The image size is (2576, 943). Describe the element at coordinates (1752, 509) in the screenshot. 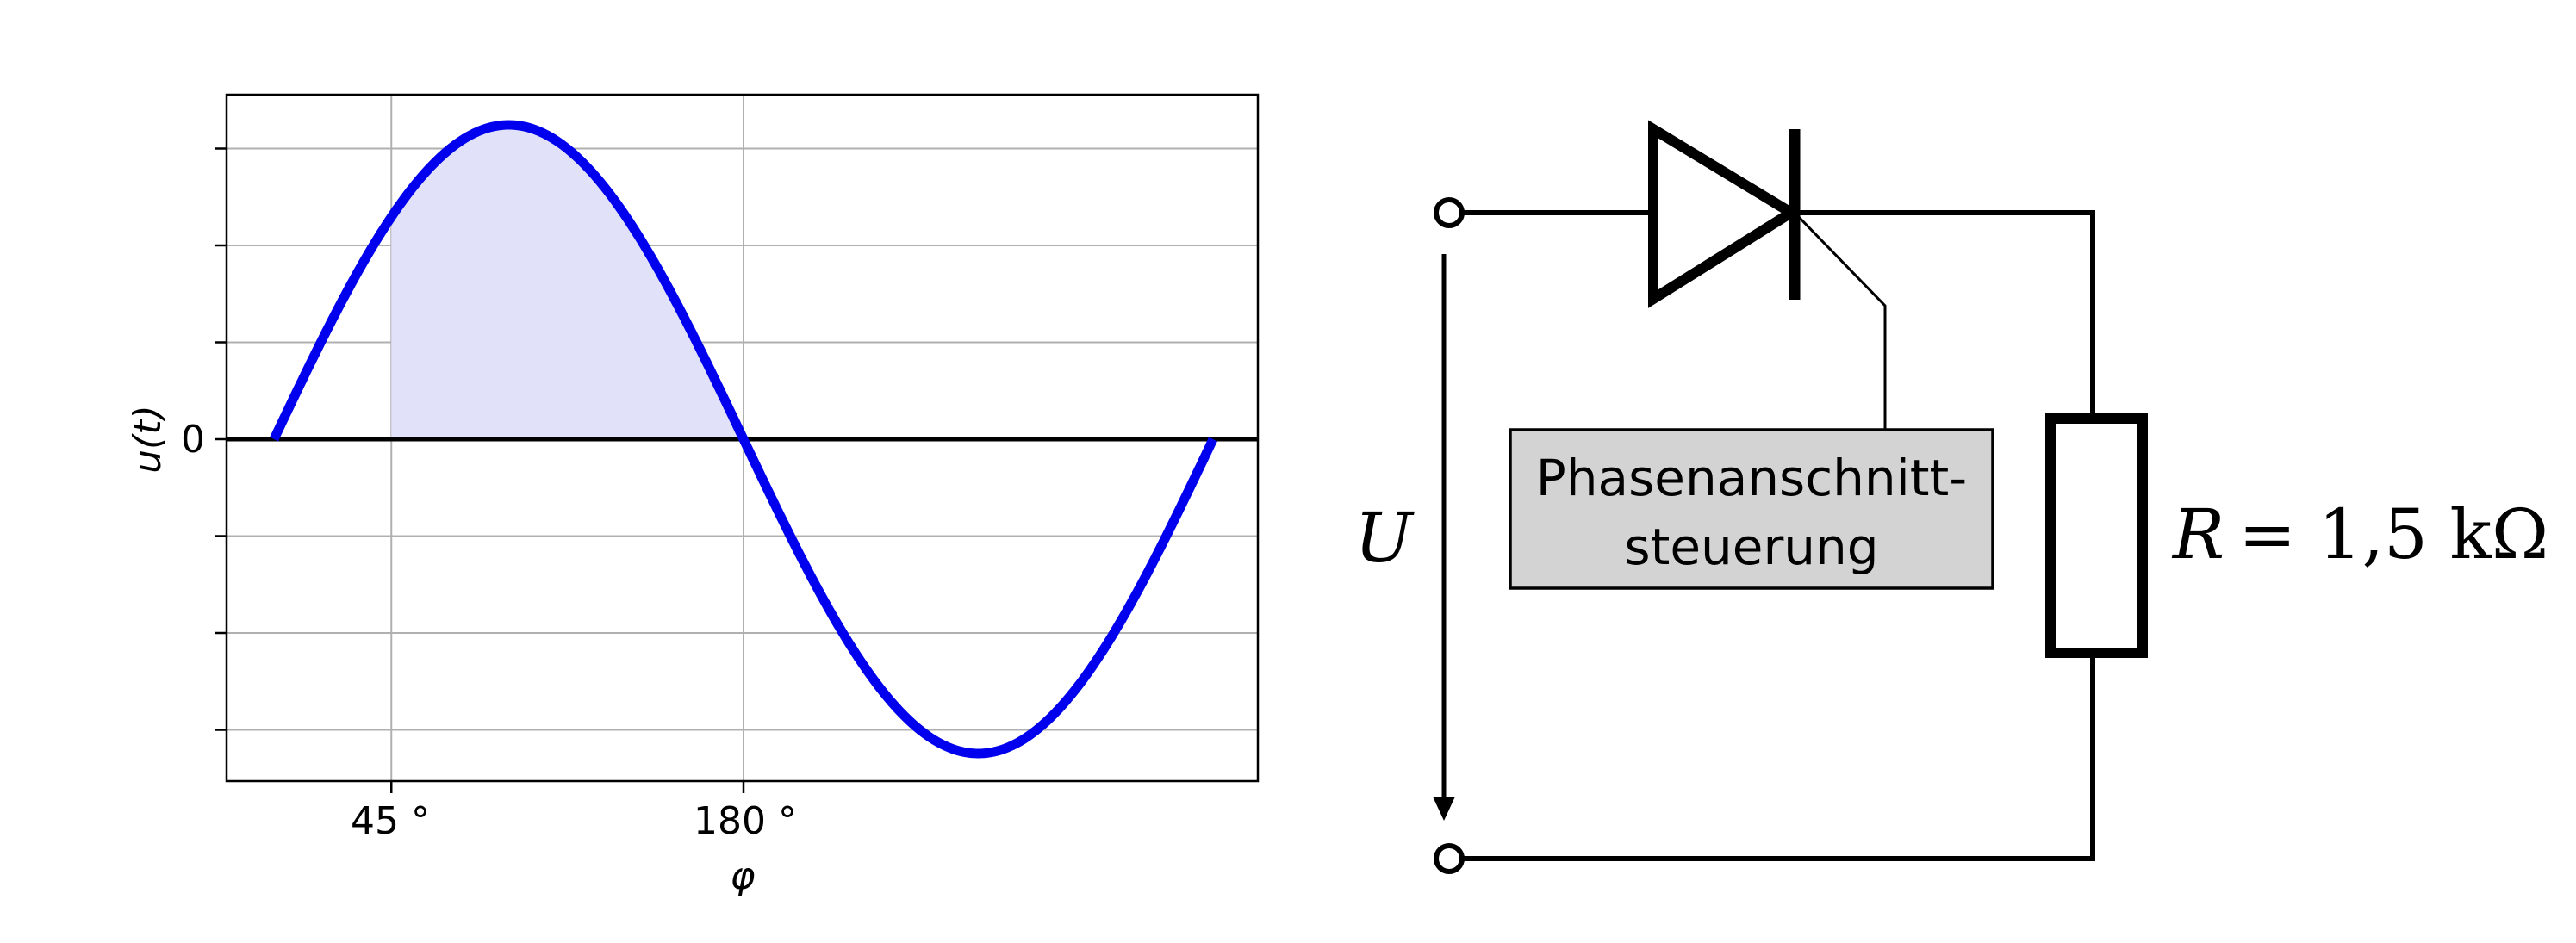

I see `control-box` at that location.